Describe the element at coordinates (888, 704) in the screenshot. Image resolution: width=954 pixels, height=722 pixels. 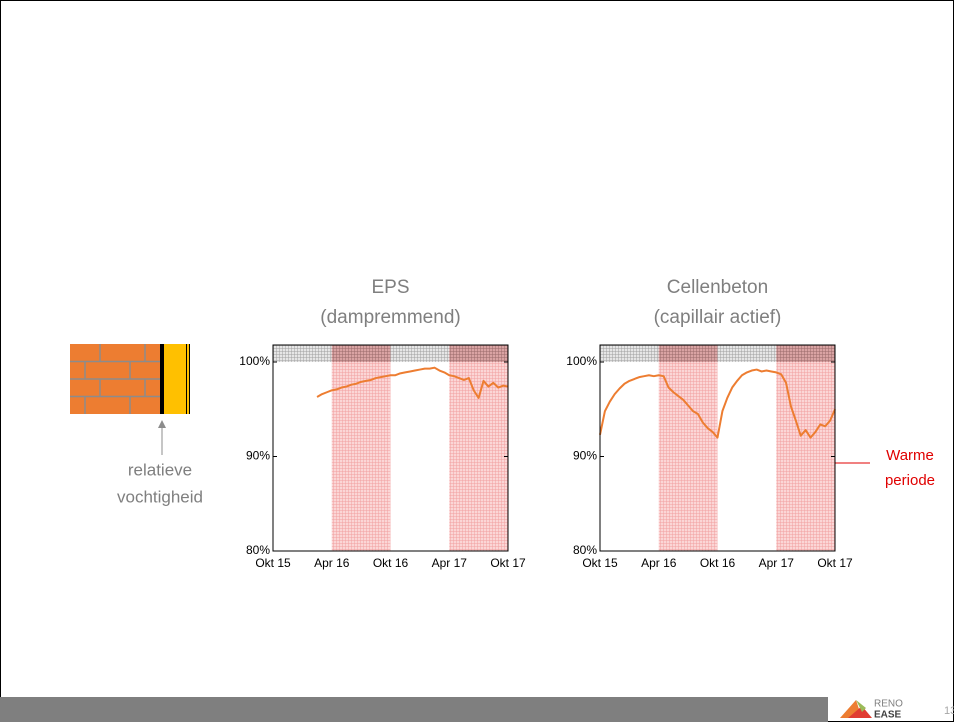
I see `logo-text: RENO` at that location.